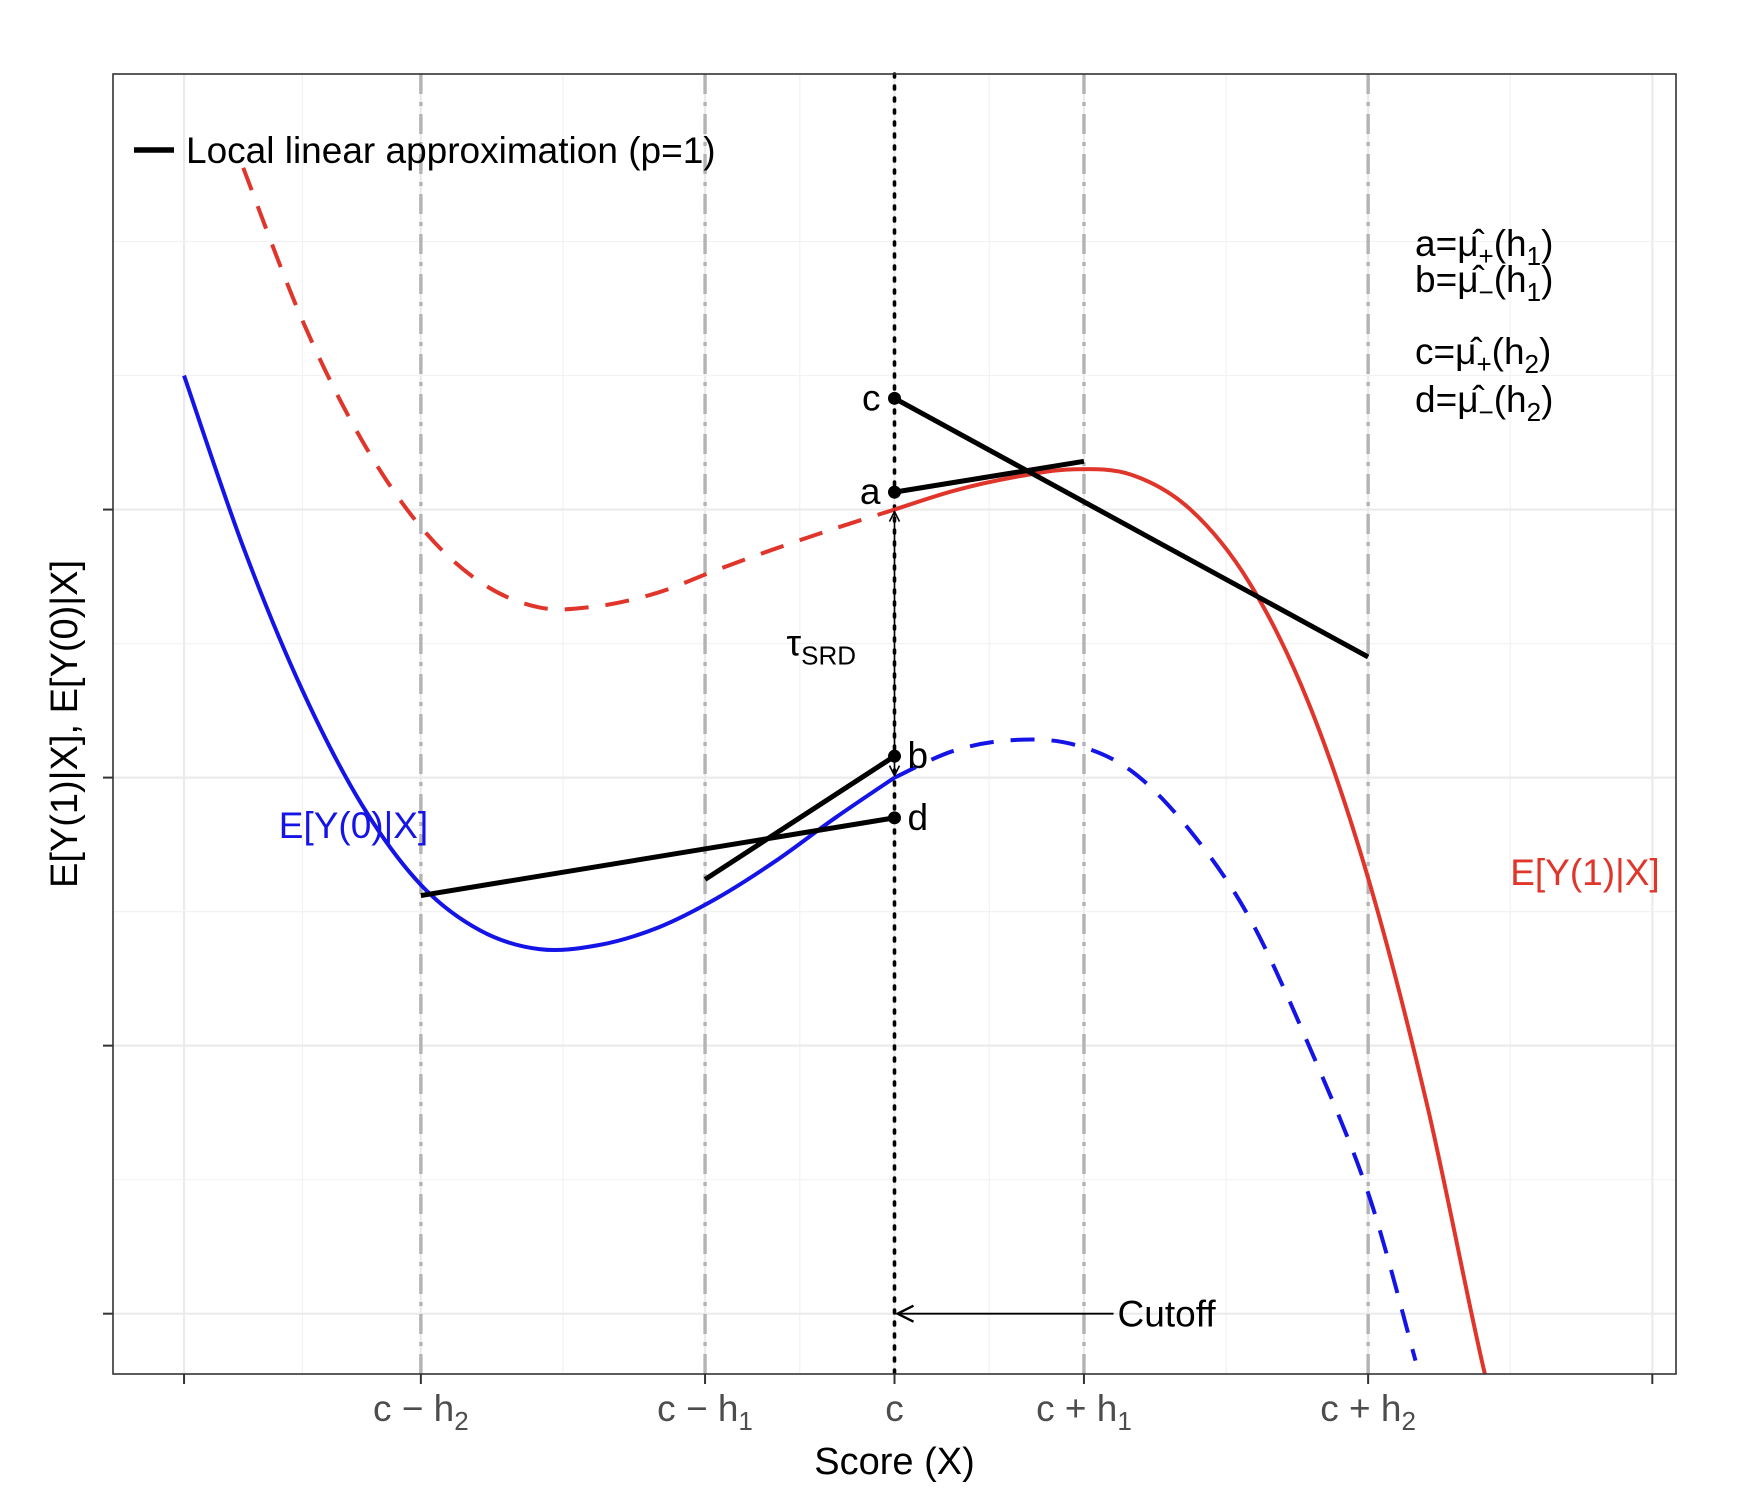 This screenshot has height=1508, width=1761. Describe the element at coordinates (822, 647) in the screenshot. I see `tau-label: τSRD` at that location.